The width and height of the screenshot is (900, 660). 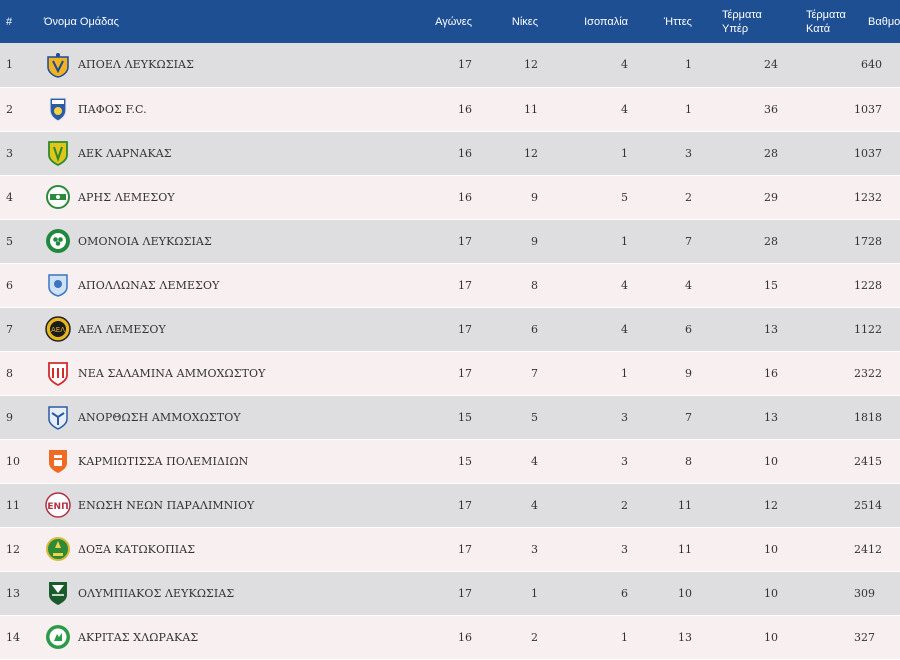 I want to click on team-name-link: ΑΠΟΛΛΩΝΑΣ ΛΕΜΕΣΟΥ, so click(x=149, y=285).